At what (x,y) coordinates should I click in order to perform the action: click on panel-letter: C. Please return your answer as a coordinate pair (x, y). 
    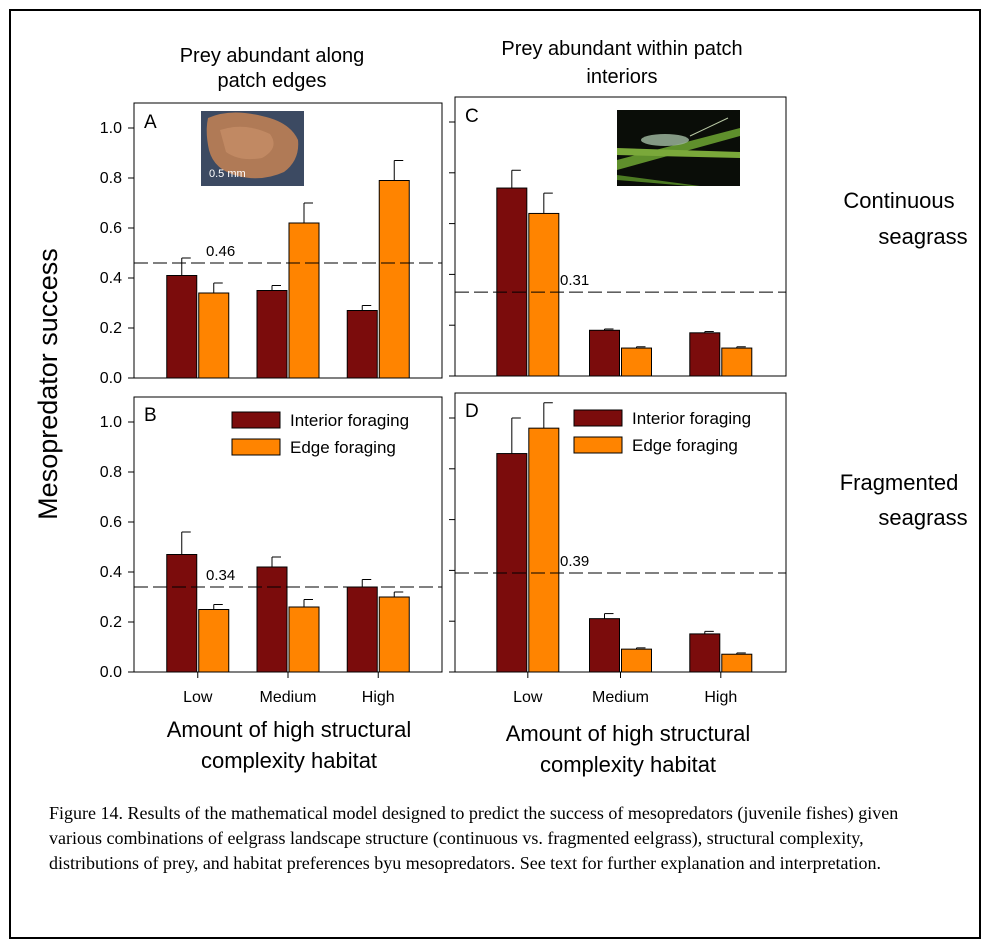
    Looking at the image, I should click on (472, 116).